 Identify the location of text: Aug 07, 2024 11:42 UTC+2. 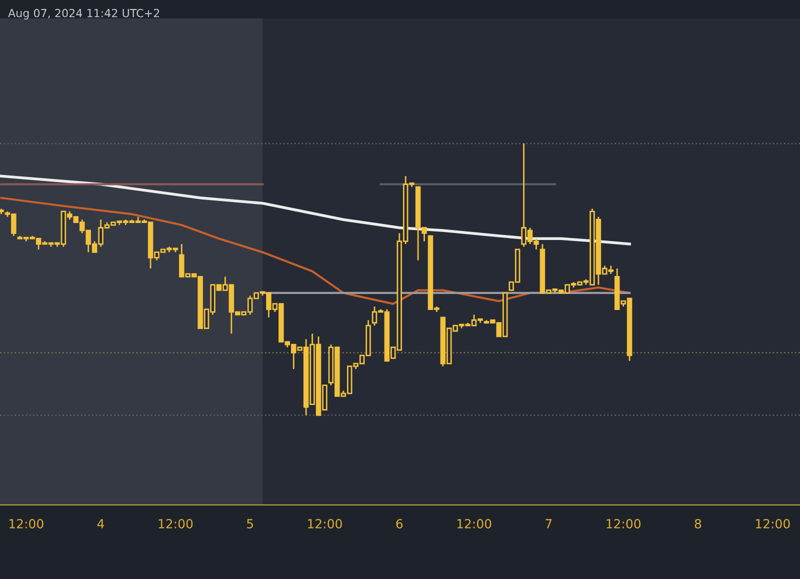
(84, 14).